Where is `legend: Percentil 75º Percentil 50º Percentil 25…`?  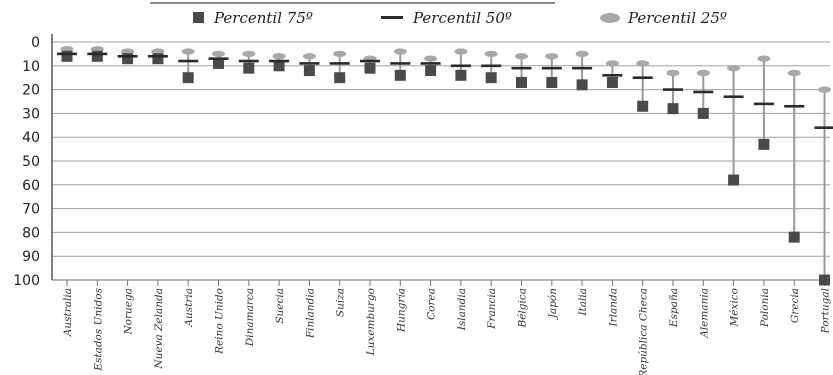 legend: Percentil 75º Percentil 50º Percentil 25… is located at coordinates (460, 18).